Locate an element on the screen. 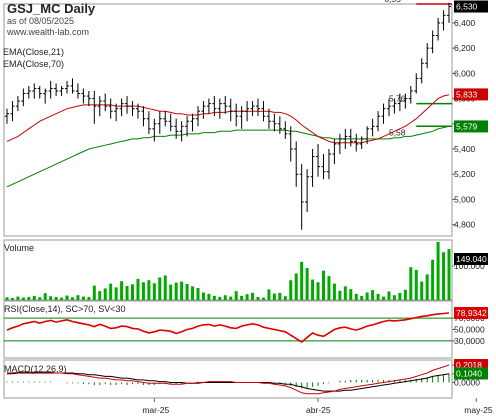  ema-long-legend: EMA(Close,70) is located at coordinates (34, 64).